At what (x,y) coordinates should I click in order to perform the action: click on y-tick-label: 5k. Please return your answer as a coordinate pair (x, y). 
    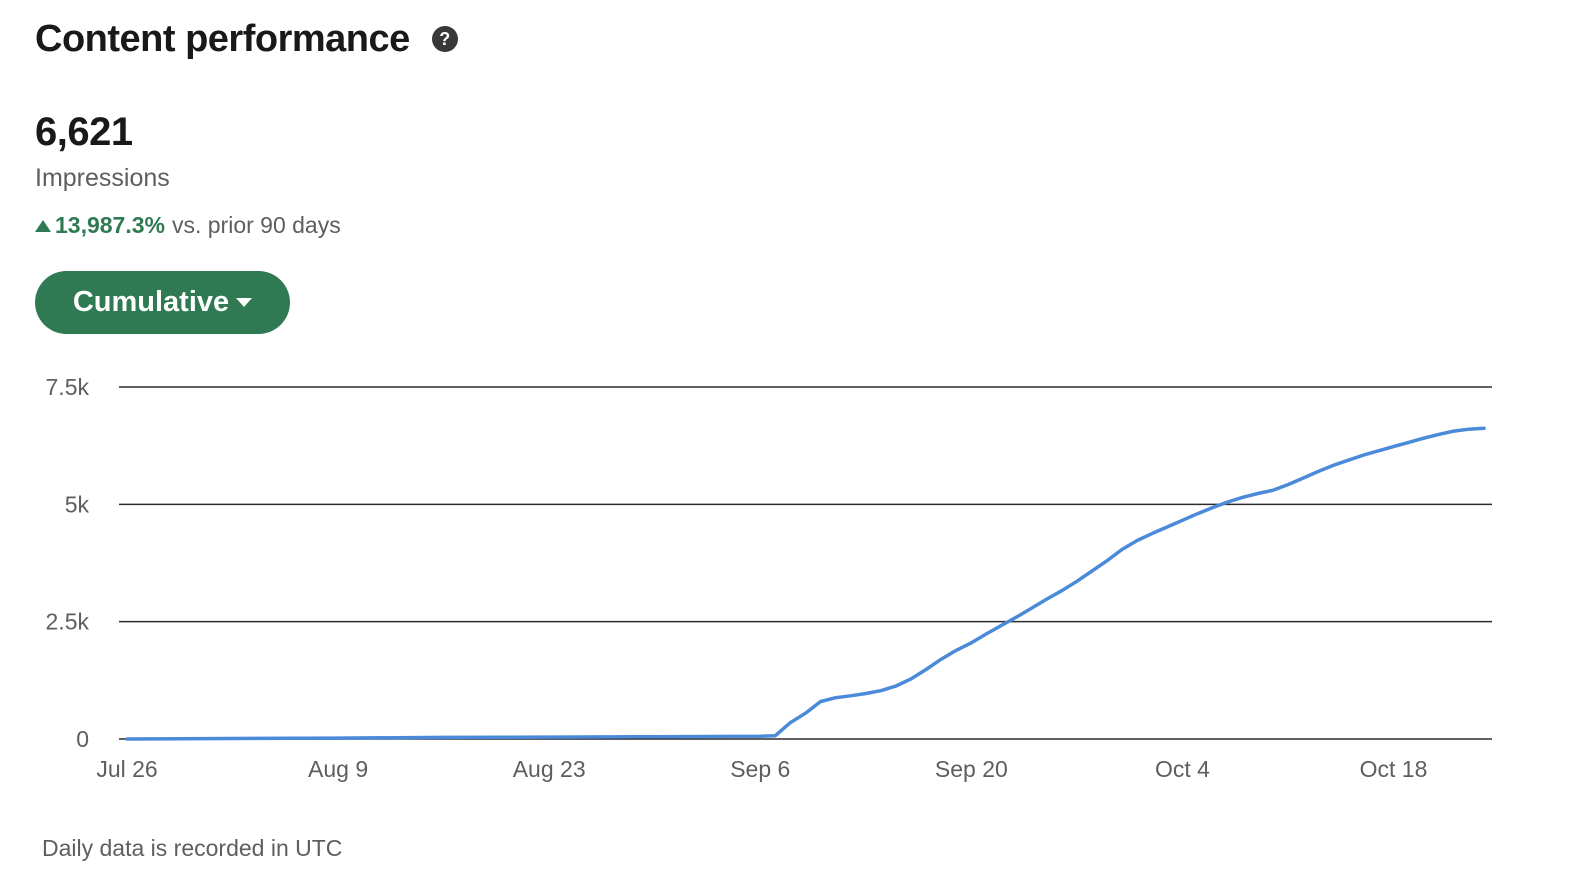
    Looking at the image, I should click on (77, 504).